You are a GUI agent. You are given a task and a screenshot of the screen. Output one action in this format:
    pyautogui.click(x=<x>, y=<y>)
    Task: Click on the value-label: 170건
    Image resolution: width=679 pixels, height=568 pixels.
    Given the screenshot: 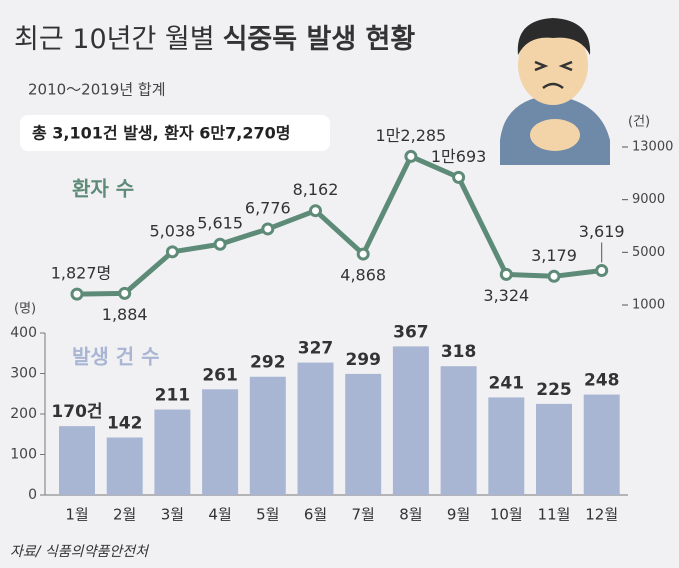 What is the action you would take?
    pyautogui.click(x=76, y=412)
    